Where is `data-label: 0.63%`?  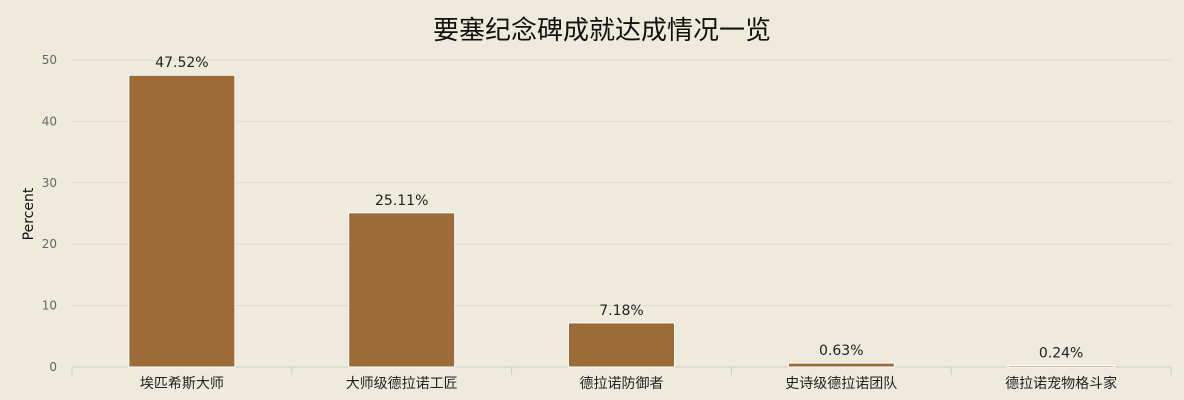 data-label: 0.63% is located at coordinates (841, 351).